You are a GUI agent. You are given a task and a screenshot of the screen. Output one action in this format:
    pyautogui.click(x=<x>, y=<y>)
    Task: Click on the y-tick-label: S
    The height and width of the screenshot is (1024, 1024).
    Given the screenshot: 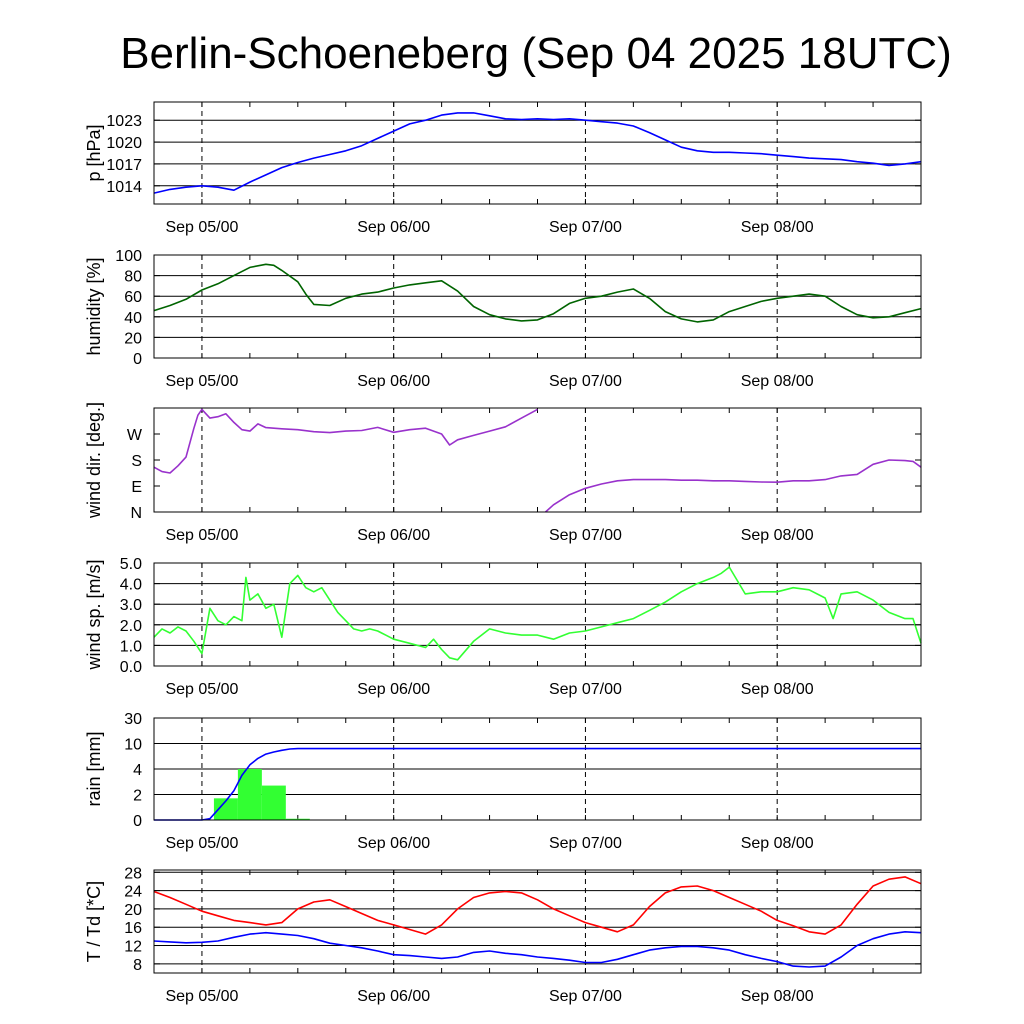 What is the action you would take?
    pyautogui.click(x=136, y=461)
    